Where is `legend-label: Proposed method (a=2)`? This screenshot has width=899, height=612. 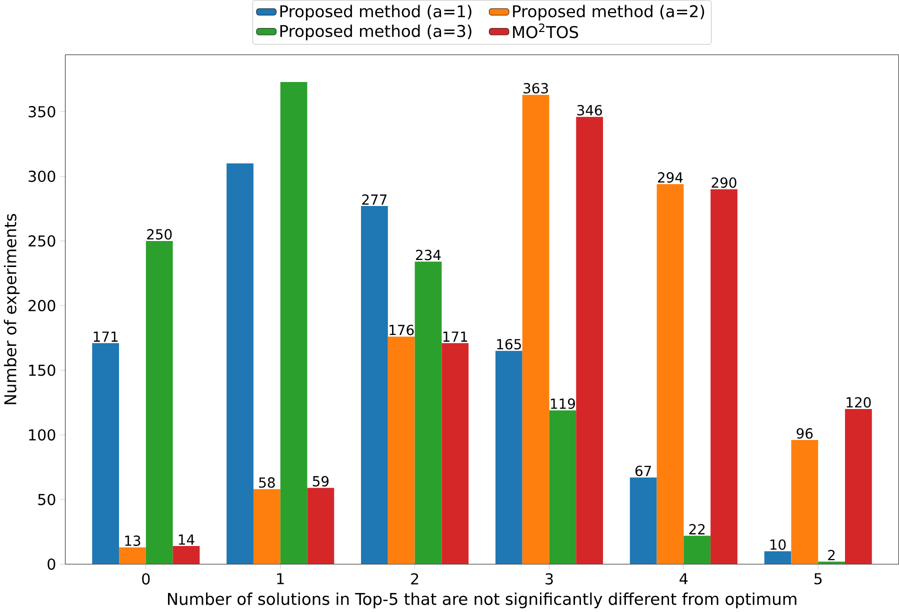 legend-label: Proposed method (a=2) is located at coordinates (608, 12).